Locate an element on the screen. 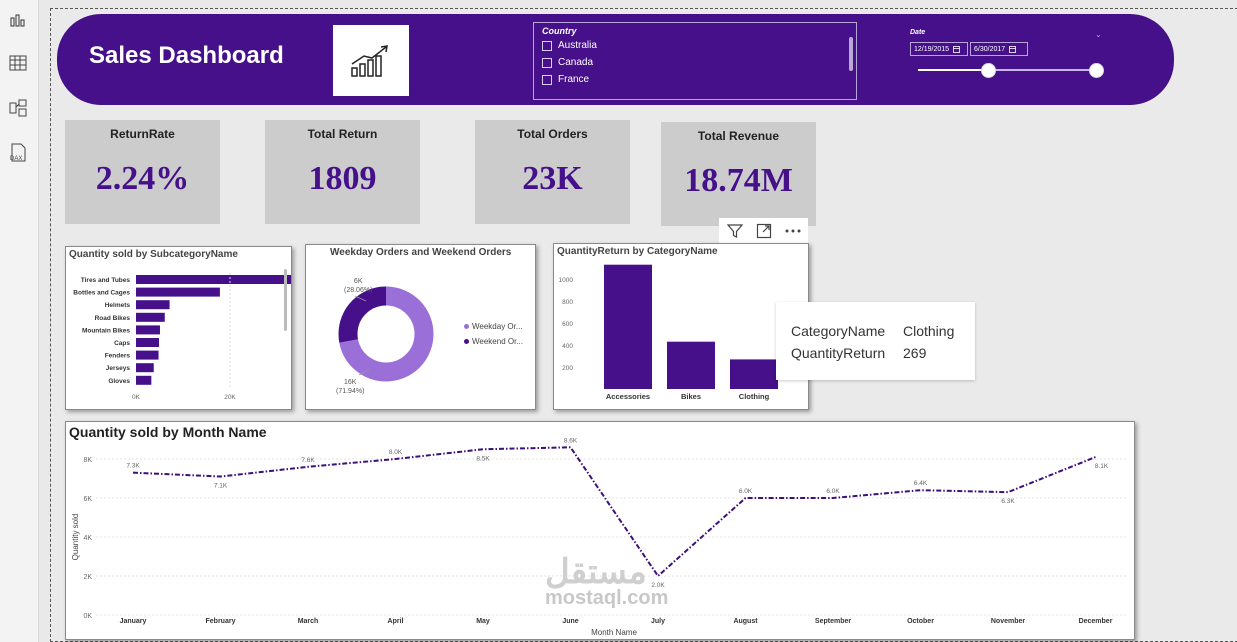 The width and height of the screenshot is (1237, 642). start-date-input: 12/19/2015 is located at coordinates (939, 49).